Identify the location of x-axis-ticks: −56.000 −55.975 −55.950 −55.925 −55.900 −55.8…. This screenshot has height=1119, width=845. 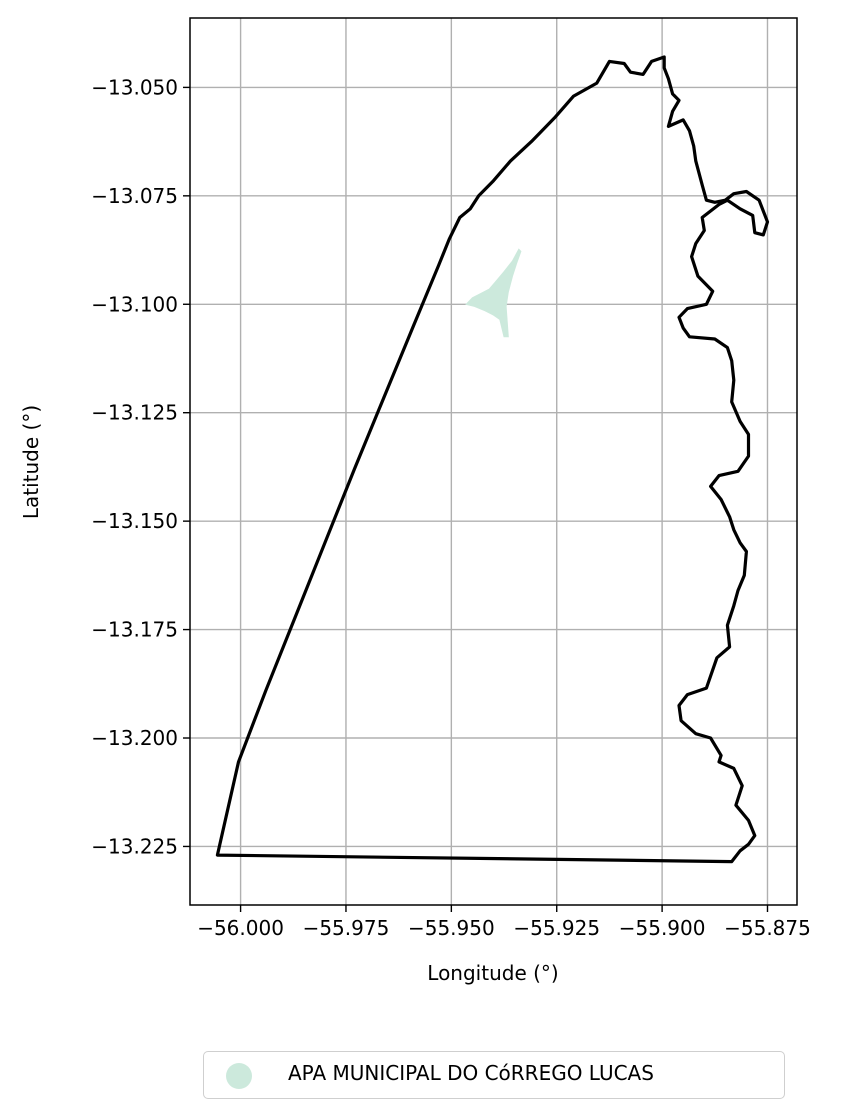
(504, 922).